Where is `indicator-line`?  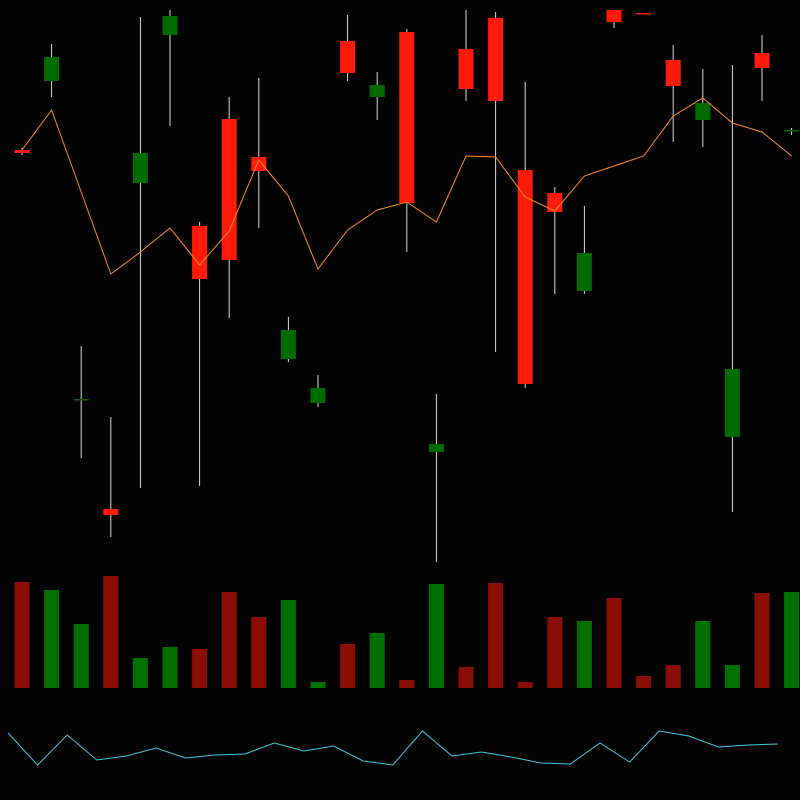
indicator-line is located at coordinates (392, 748).